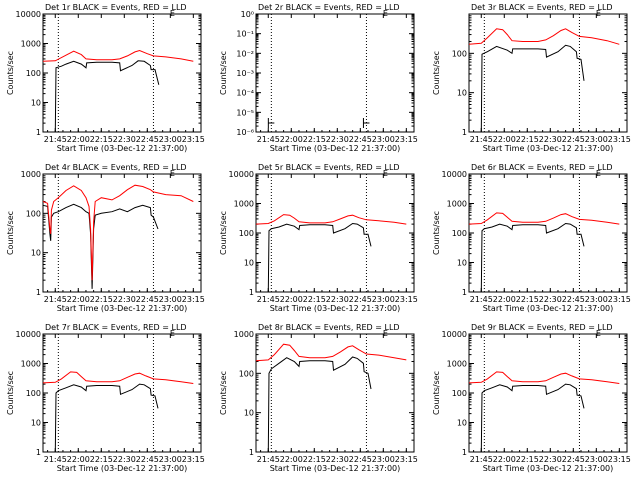  What do you see at coordinates (116, 327) in the screenshot?
I see `chart-title: Det 7r BLACK = Events, RED = LLD` at bounding box center [116, 327].